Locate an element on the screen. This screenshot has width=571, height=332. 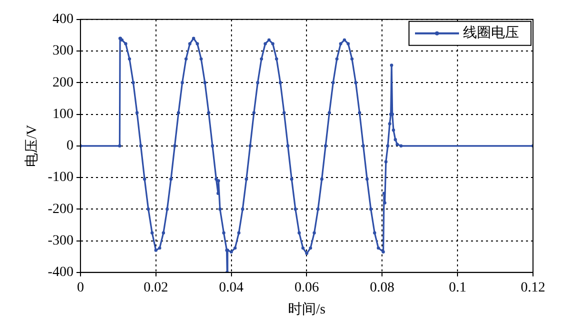
x-tick-label: 0.02 is located at coordinates (156, 288).